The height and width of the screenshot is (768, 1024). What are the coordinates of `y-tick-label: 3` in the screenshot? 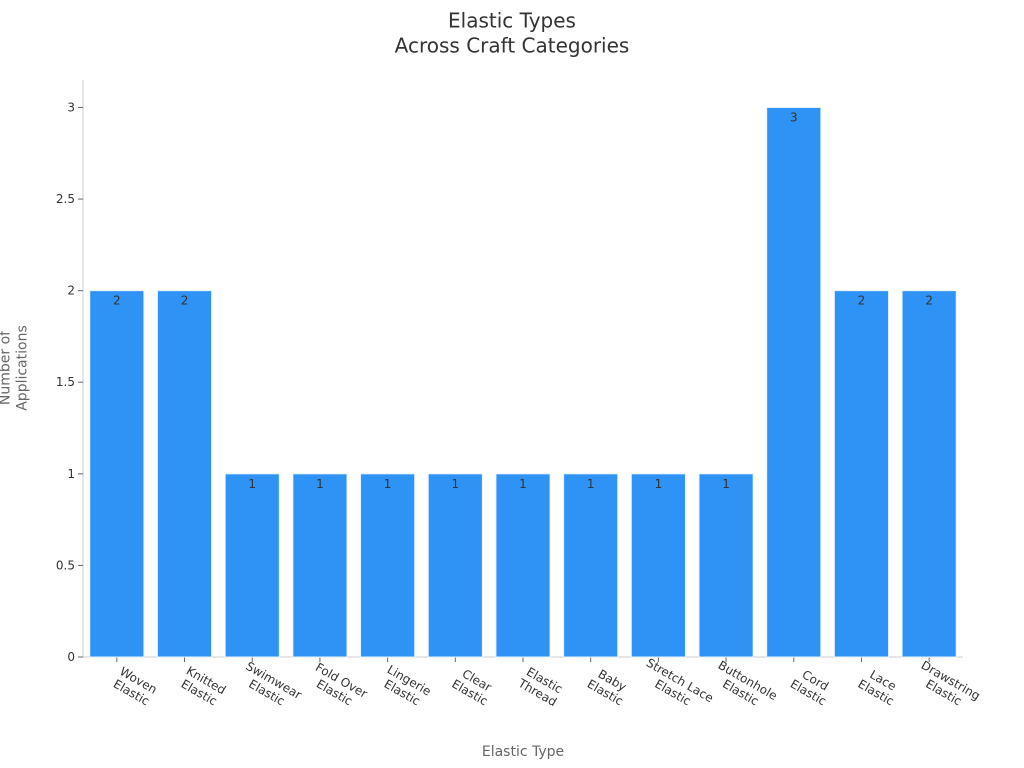 It's located at (71, 107).